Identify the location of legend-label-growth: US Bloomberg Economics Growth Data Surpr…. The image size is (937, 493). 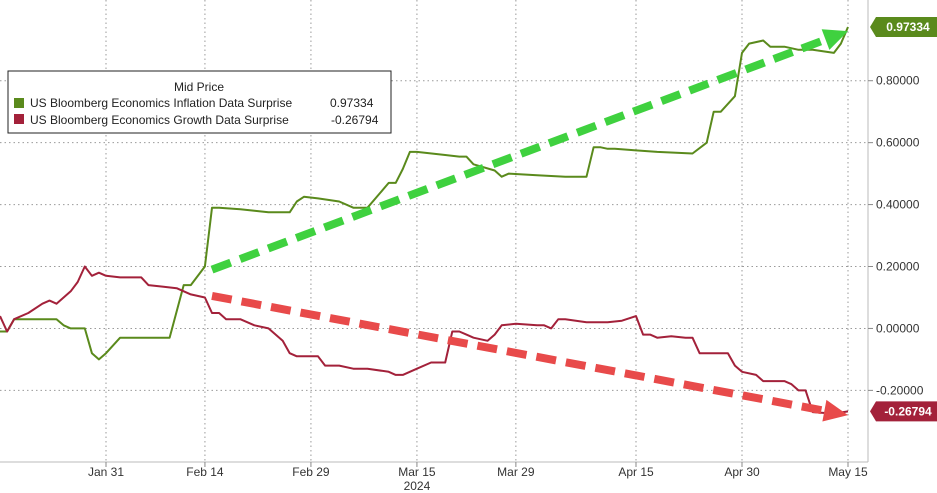
(159, 120).